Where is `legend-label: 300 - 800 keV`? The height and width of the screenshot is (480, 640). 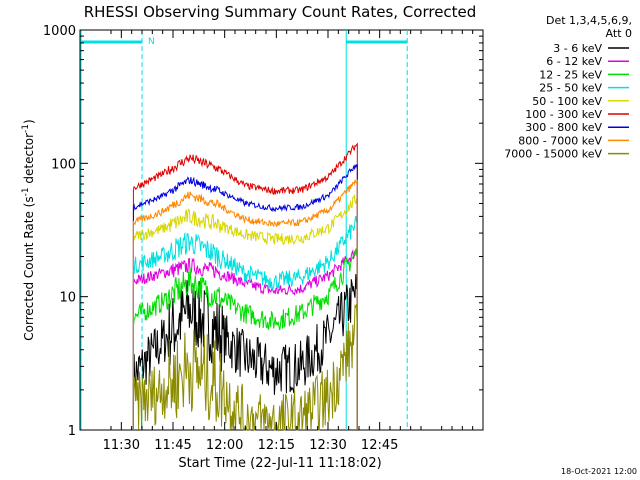 legend-label: 300 - 800 keV is located at coordinates (563, 127).